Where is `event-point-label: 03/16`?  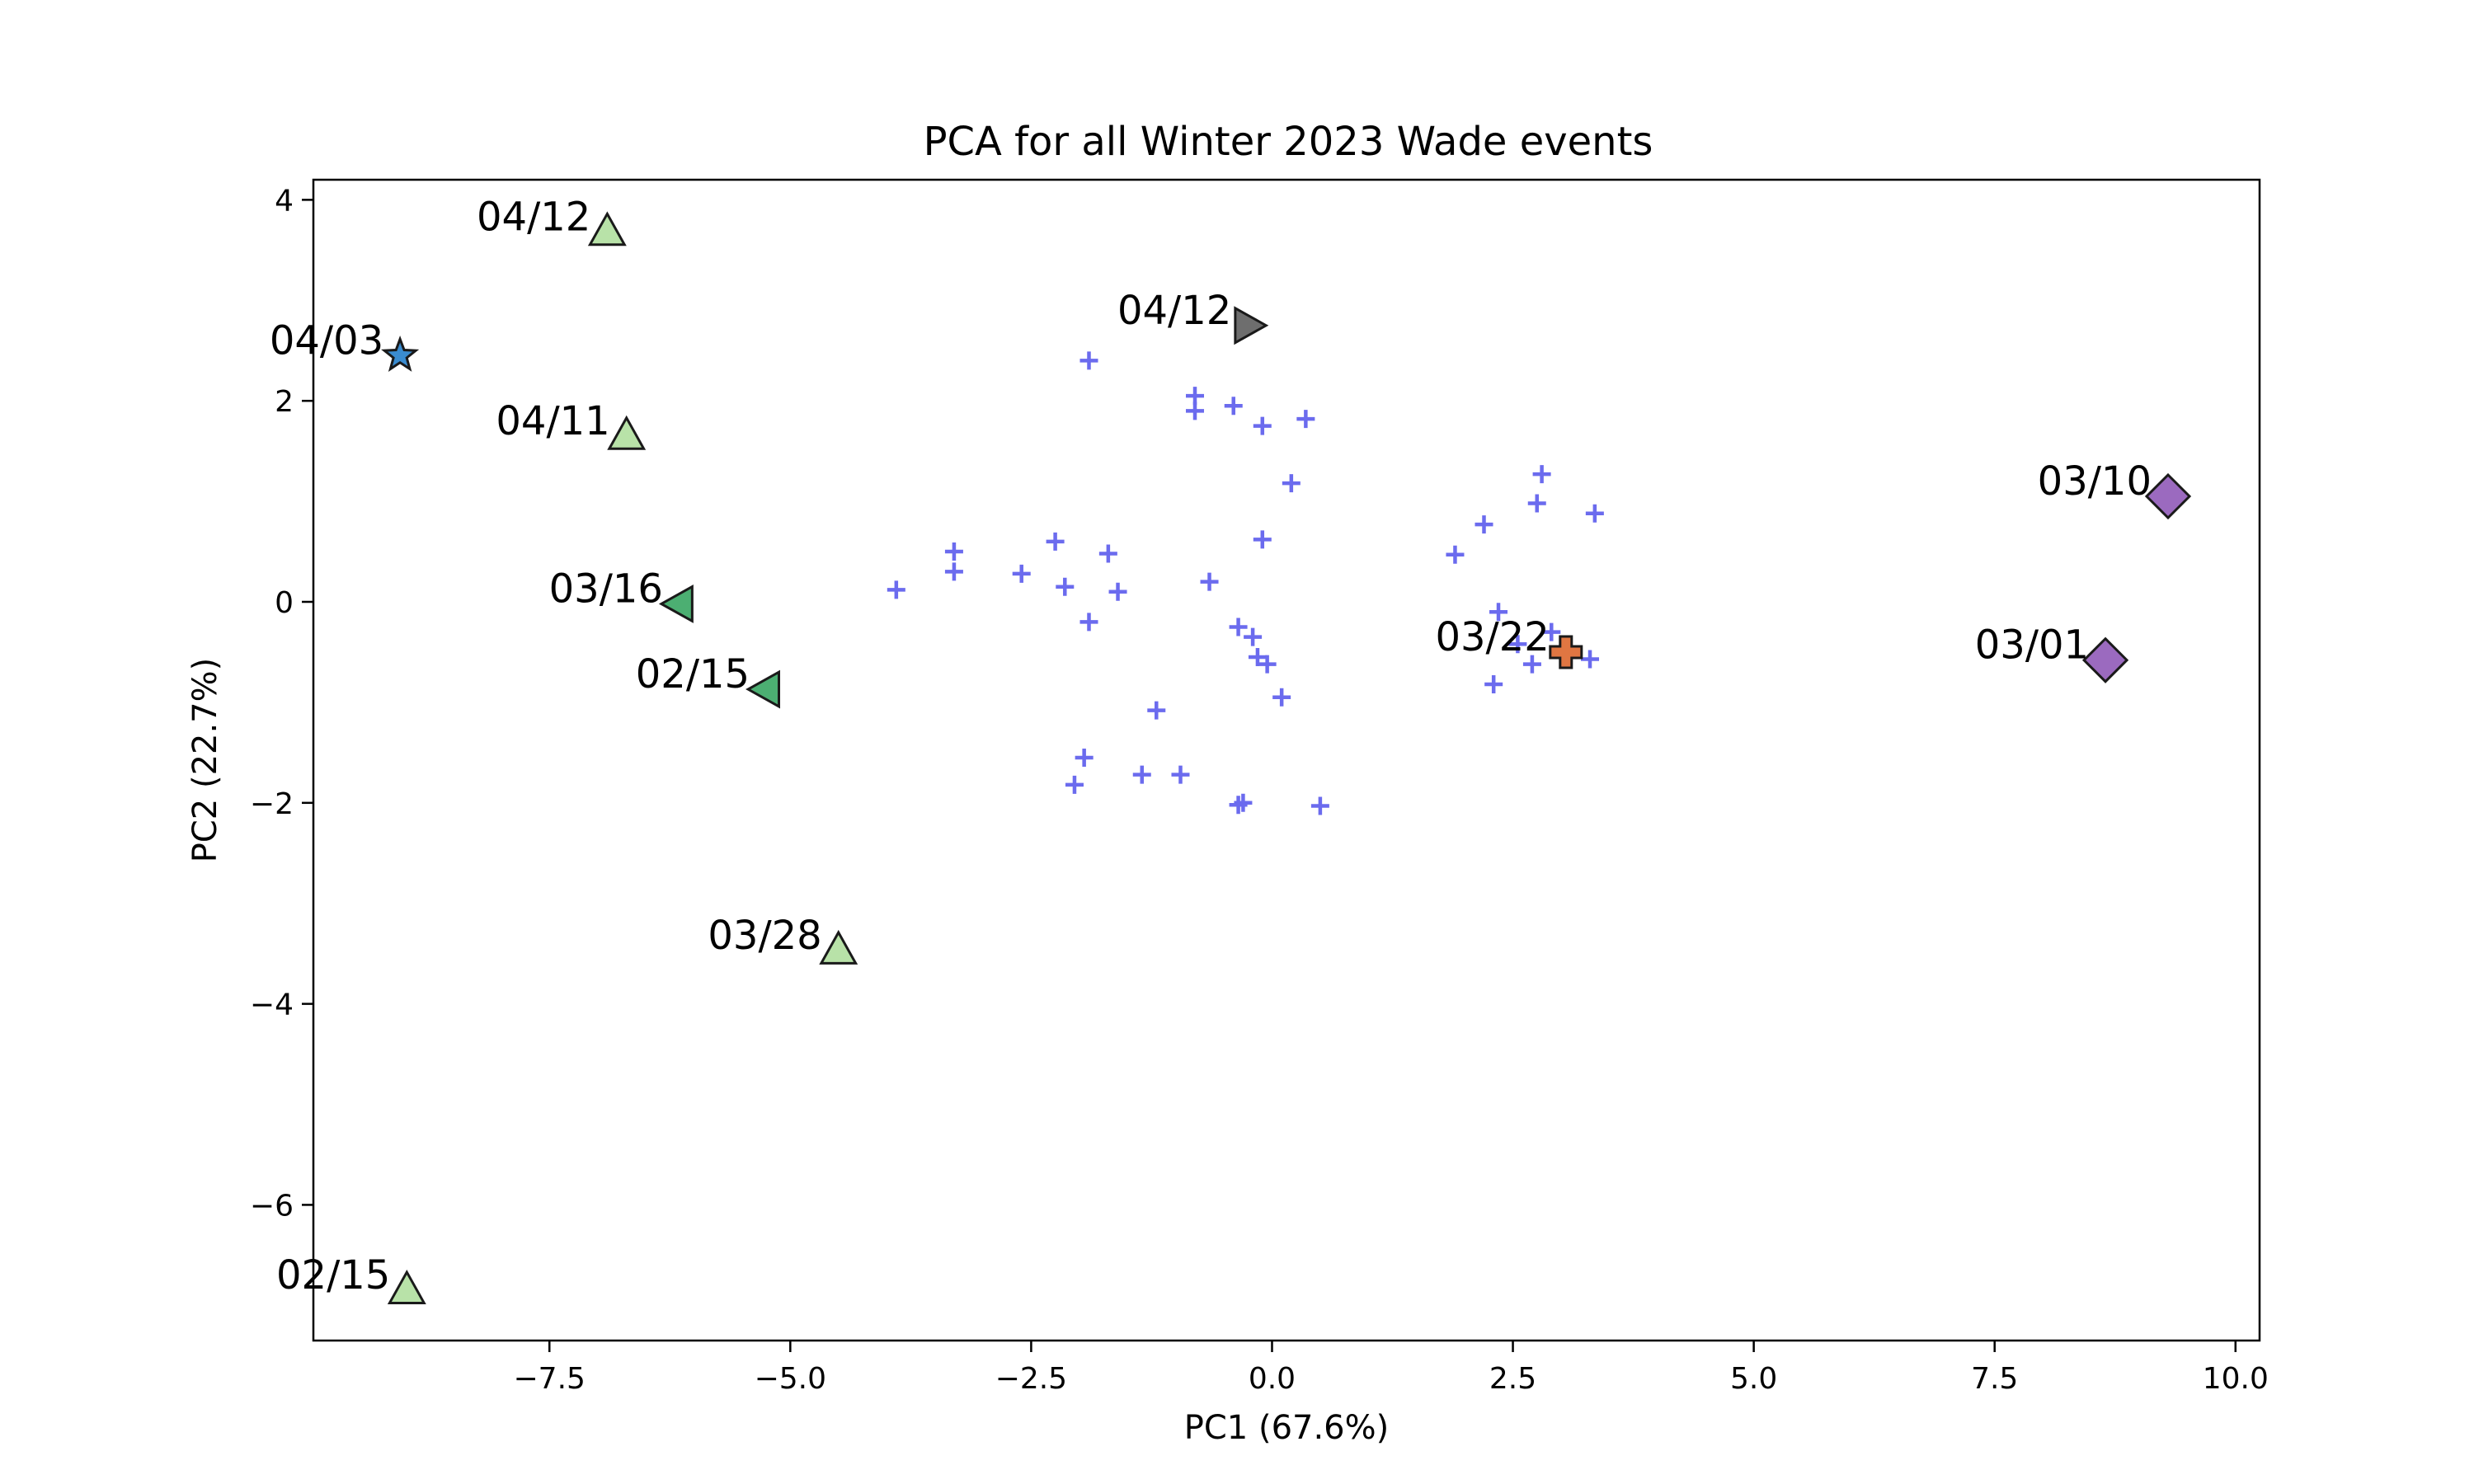
event-point-label: 03/16 is located at coordinates (606, 589).